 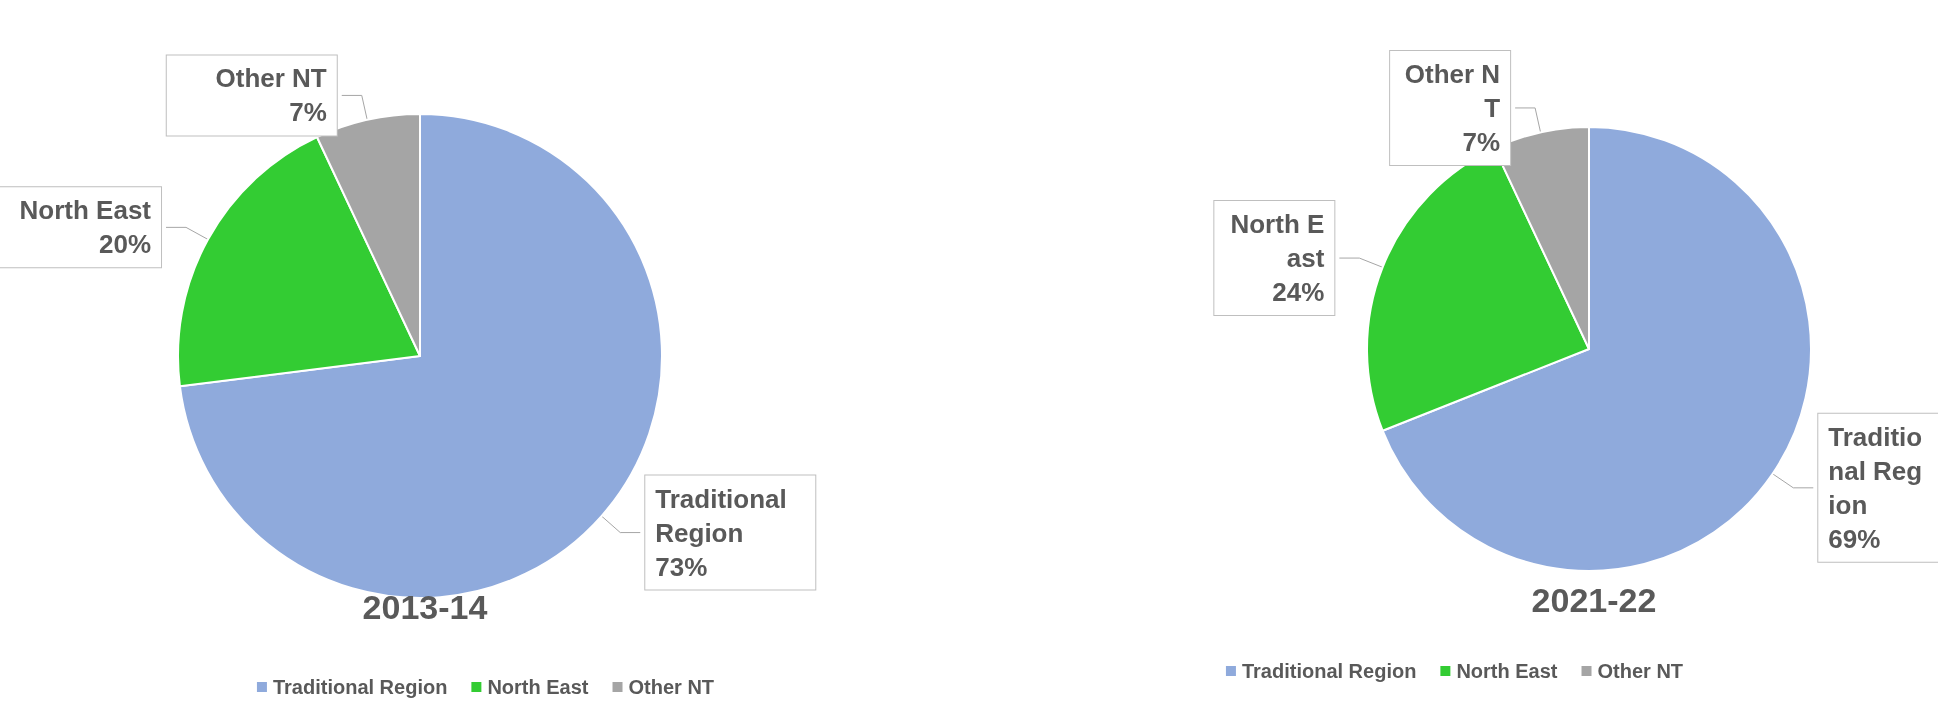 What do you see at coordinates (1594, 600) in the screenshot?
I see `text: 2021-22` at bounding box center [1594, 600].